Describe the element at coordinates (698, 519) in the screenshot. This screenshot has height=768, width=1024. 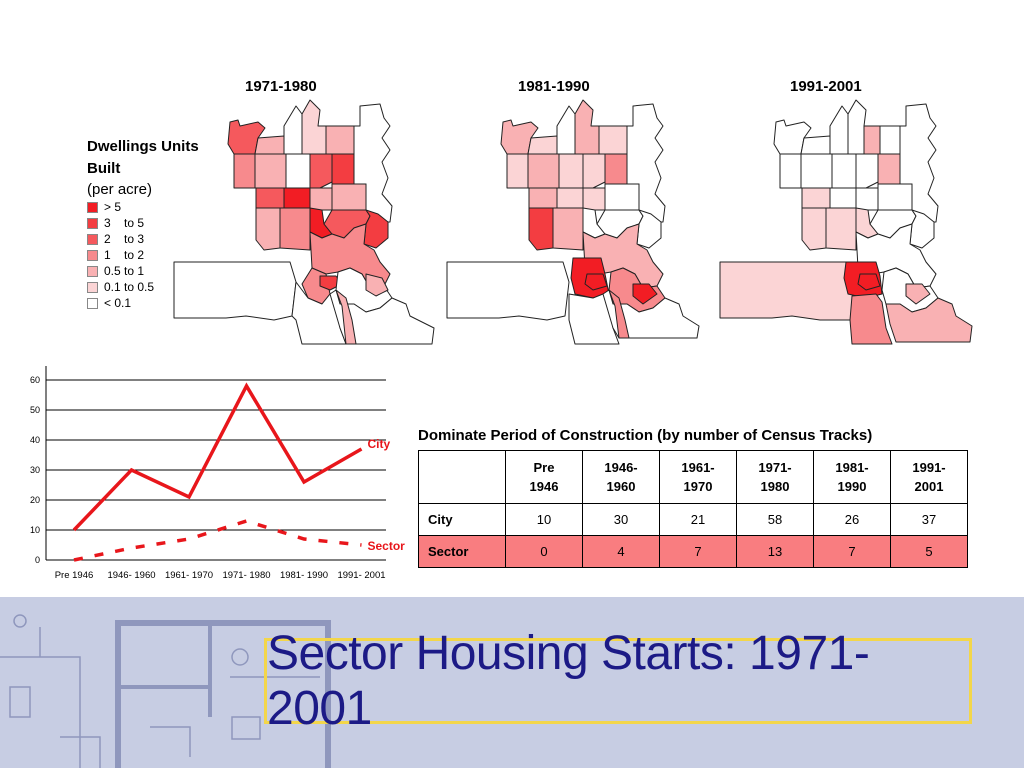
I see `table-cell: 21` at that location.